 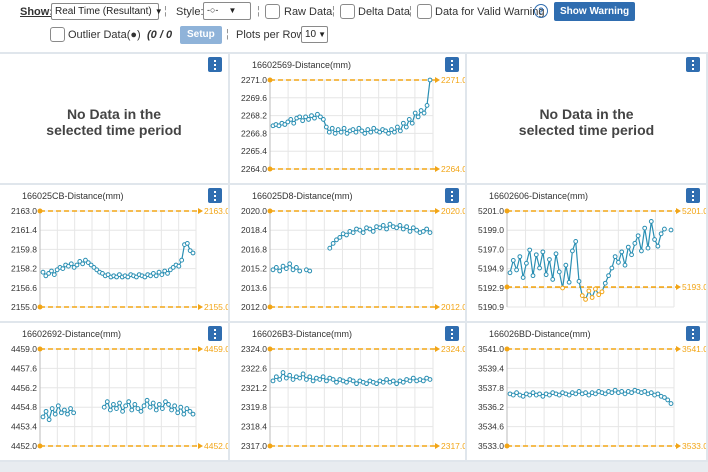 What do you see at coordinates (24, 230) in the screenshot?
I see `y-tick-label: 2161.4` at bounding box center [24, 230].